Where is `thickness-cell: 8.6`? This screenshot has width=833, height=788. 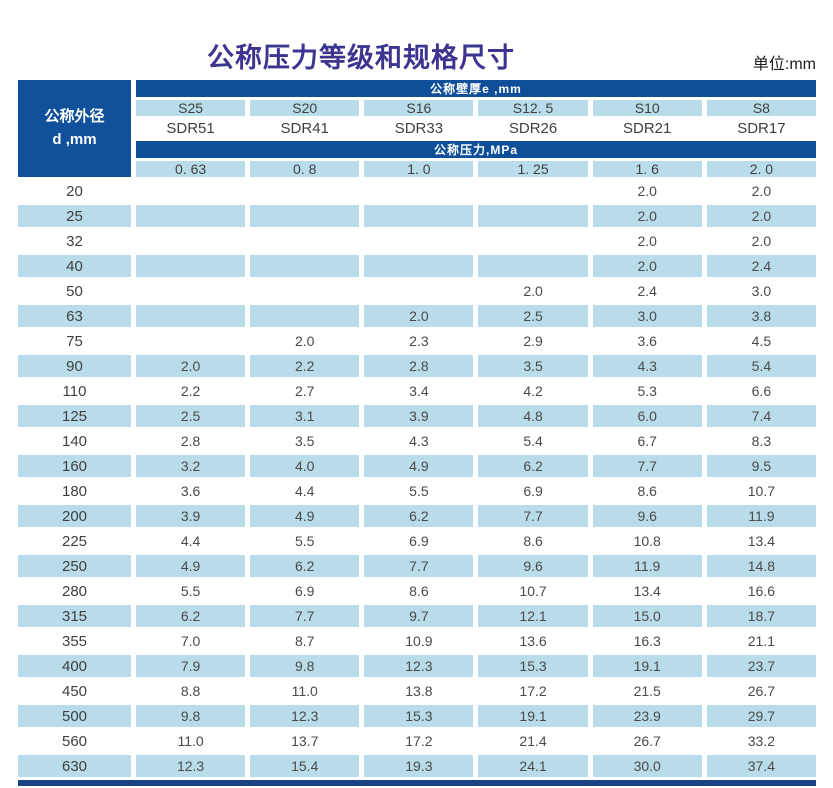 thickness-cell: 8.6 is located at coordinates (419, 591).